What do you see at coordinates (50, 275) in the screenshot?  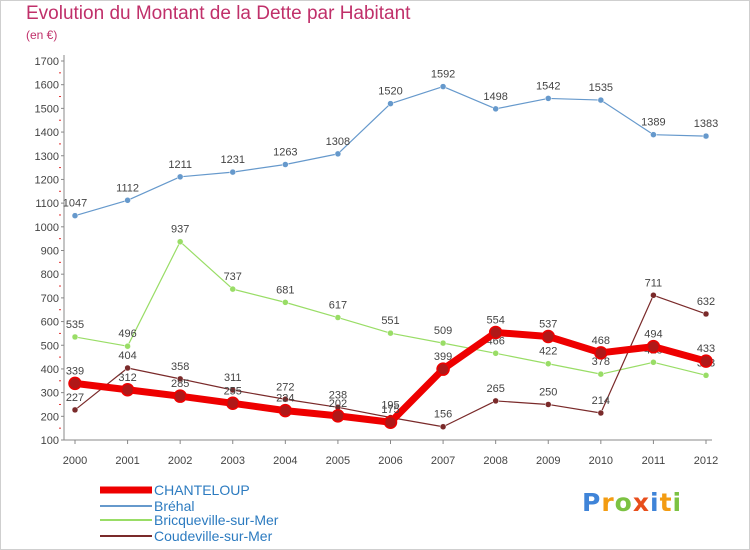 I see `y-tick-label: 800` at bounding box center [50, 275].